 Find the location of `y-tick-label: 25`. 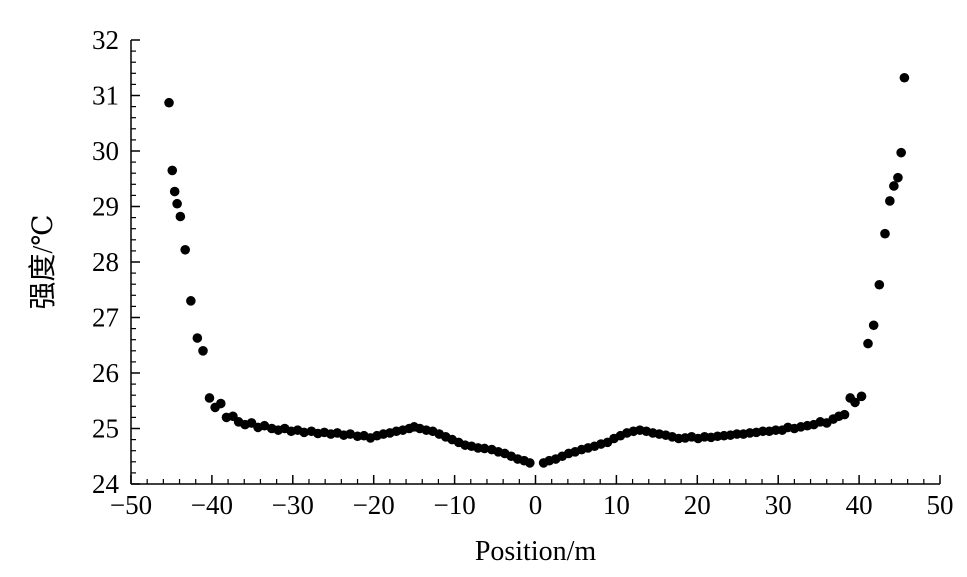

y-tick-label: 25 is located at coordinates (105, 429).